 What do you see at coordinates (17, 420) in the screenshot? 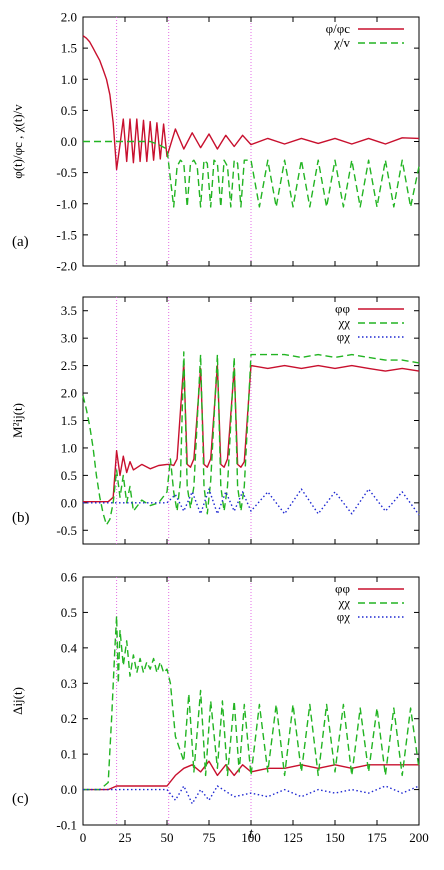
I see `y-axis-label: M²ij(t)` at bounding box center [17, 420].